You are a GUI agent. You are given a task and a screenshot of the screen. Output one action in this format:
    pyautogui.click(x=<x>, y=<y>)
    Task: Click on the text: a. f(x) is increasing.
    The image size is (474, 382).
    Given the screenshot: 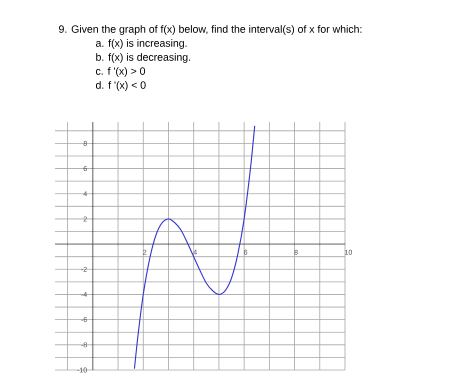 What is the action you would take?
    pyautogui.click(x=141, y=44)
    